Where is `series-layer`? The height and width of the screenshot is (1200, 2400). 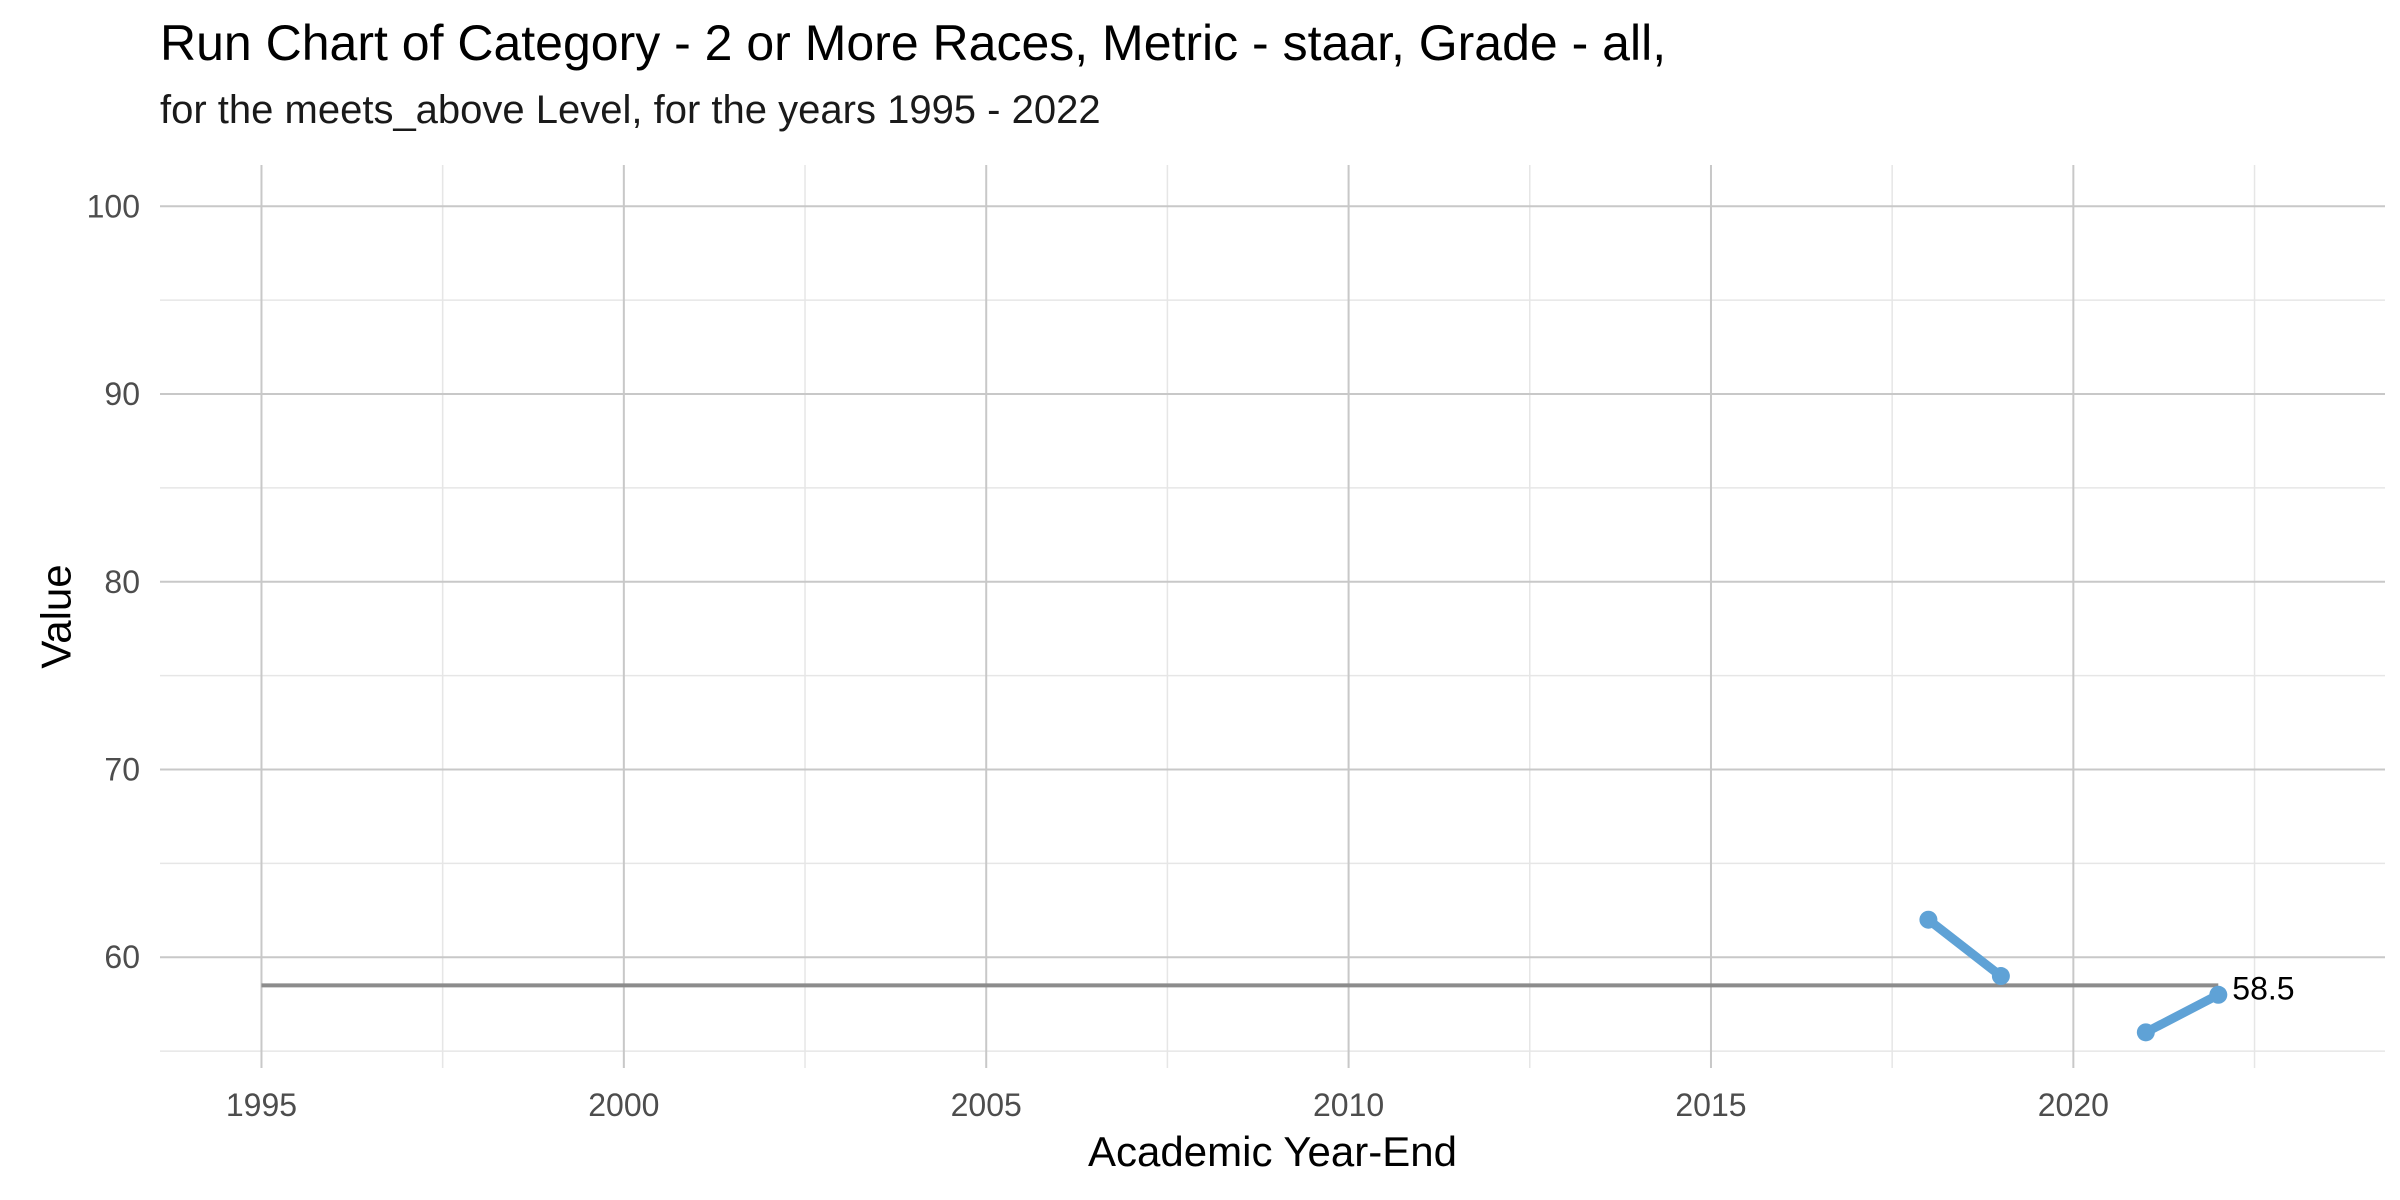 series-layer is located at coordinates (2073, 976).